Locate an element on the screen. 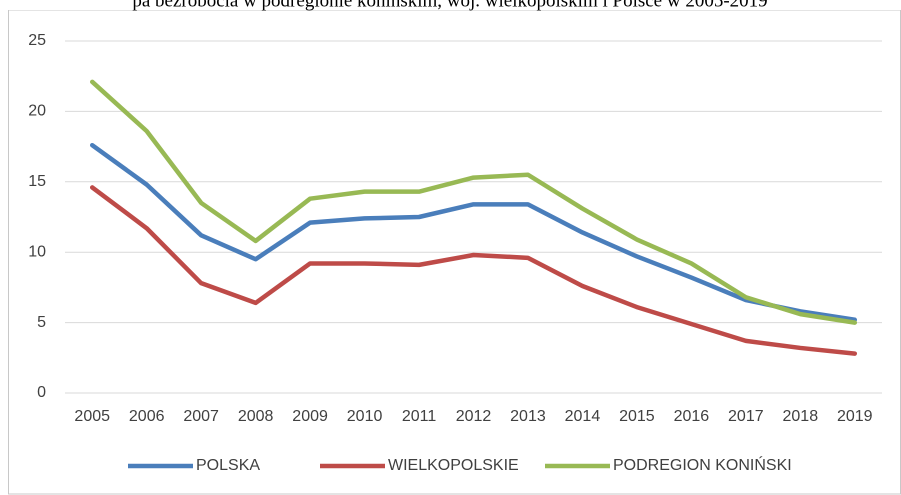 This screenshot has height=495, width=901. x-tick-label: 2014 is located at coordinates (583, 416).